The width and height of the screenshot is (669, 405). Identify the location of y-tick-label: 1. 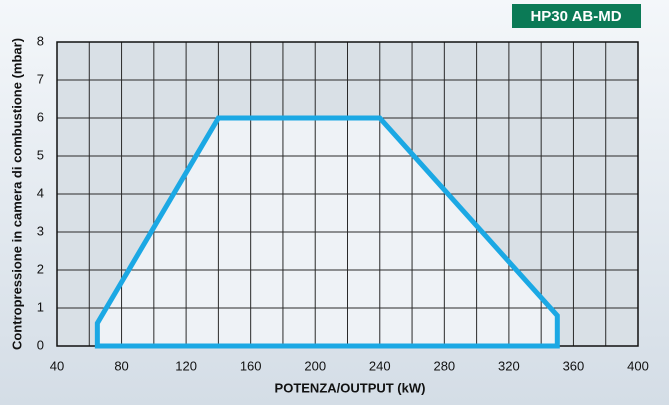
(40, 306).